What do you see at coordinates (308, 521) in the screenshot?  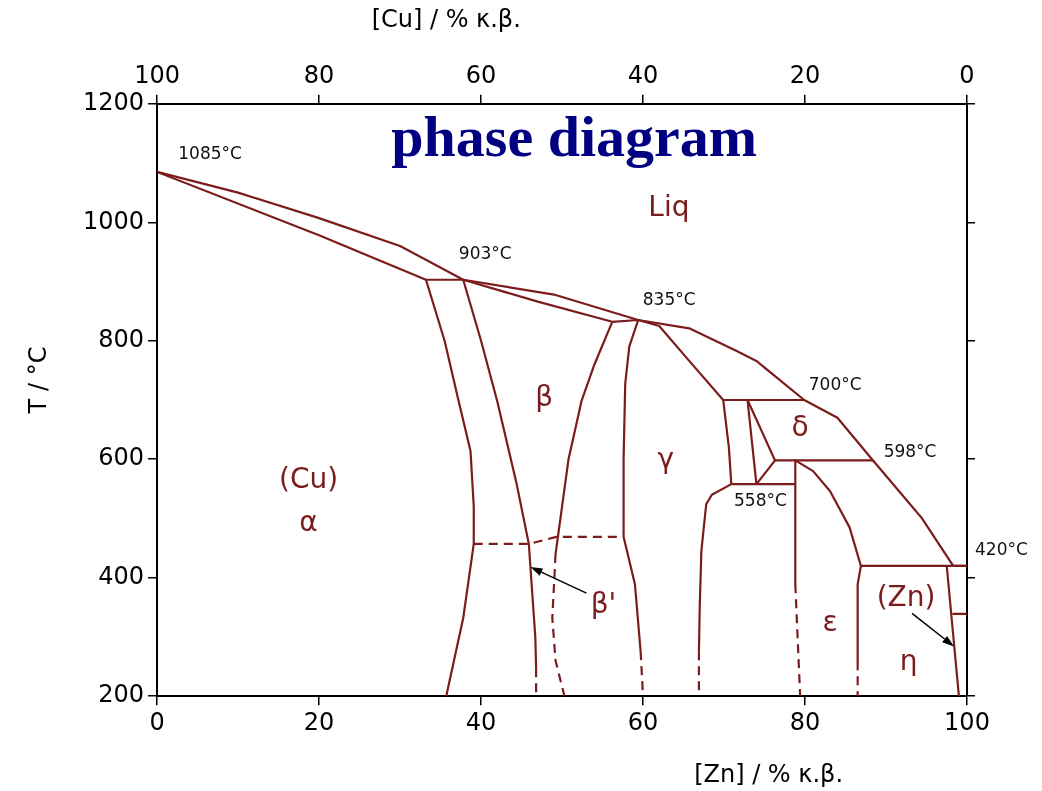 I see `annotation: α` at bounding box center [308, 521].